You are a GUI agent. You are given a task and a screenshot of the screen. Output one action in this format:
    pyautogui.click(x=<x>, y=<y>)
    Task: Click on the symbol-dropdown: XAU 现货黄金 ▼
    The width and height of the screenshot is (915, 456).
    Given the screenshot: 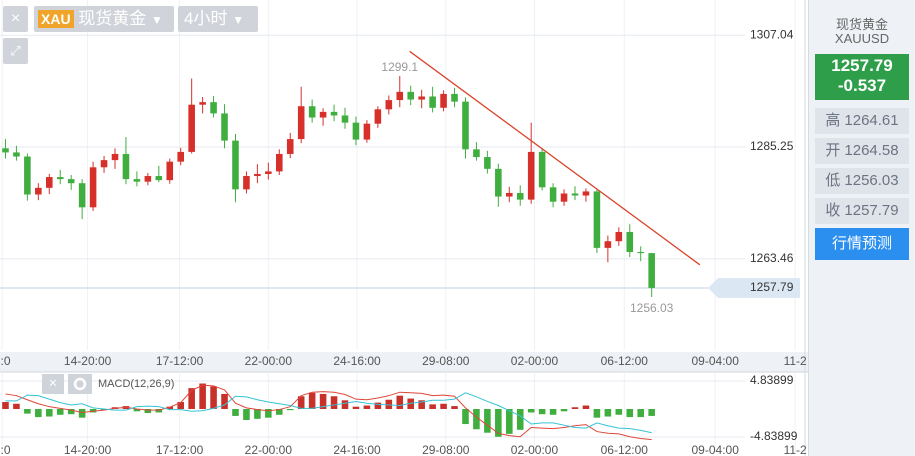 What is the action you would take?
    pyautogui.click(x=104, y=19)
    